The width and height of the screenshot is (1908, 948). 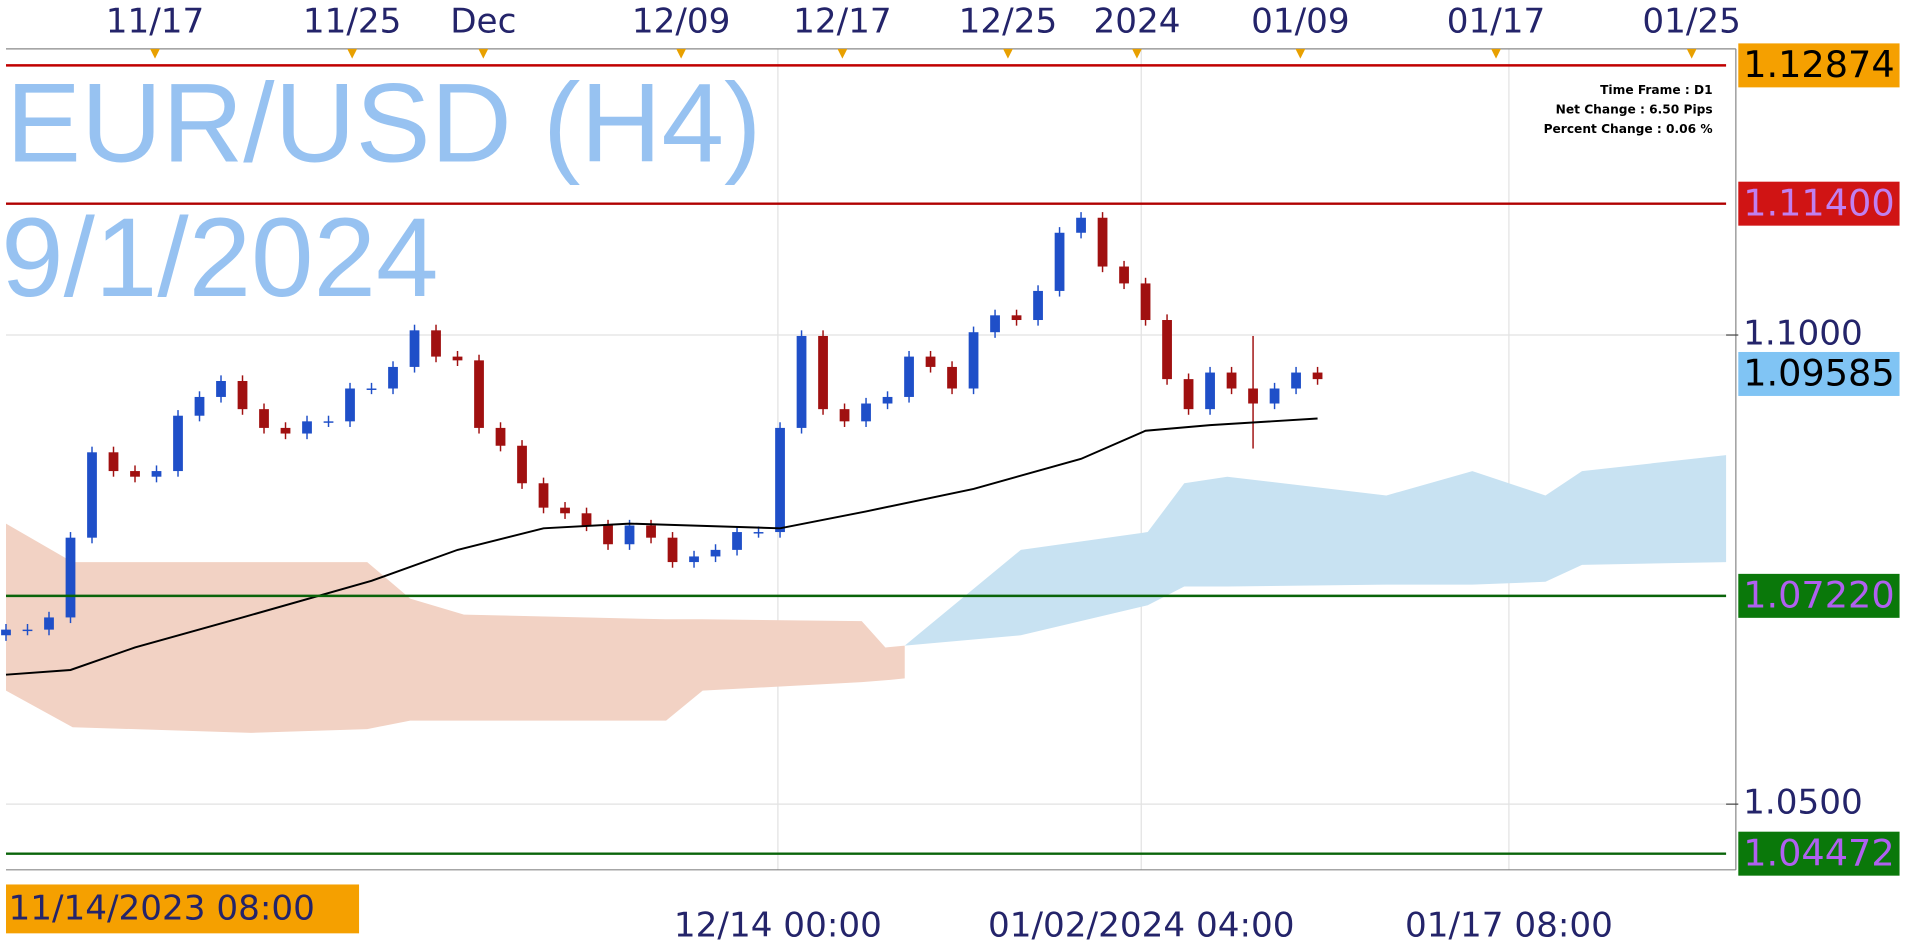 I want to click on watermark-title: EUR/USD (H4), so click(x=383, y=123).